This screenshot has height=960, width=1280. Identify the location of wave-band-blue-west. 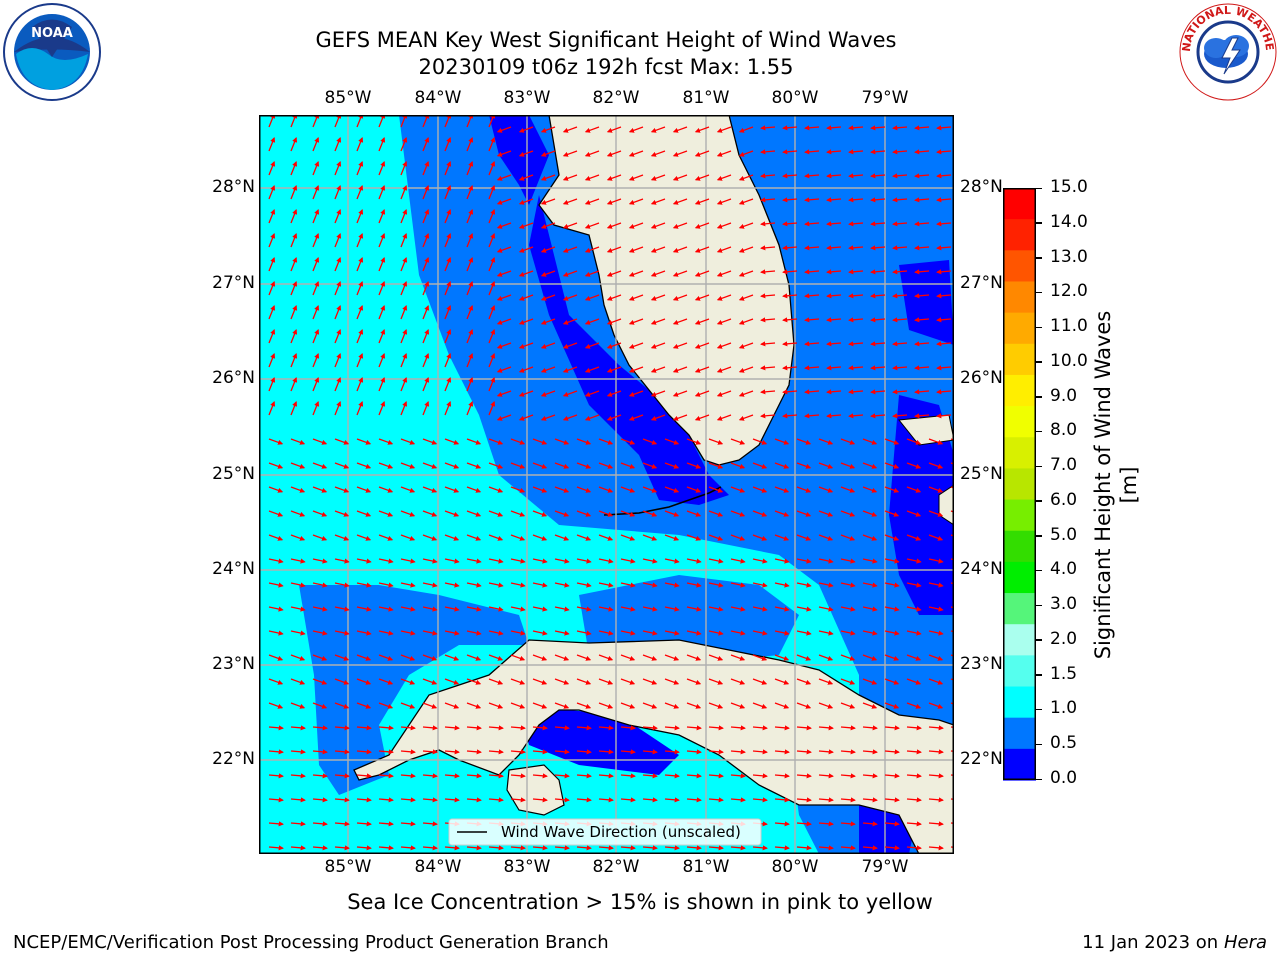
(414, 690).